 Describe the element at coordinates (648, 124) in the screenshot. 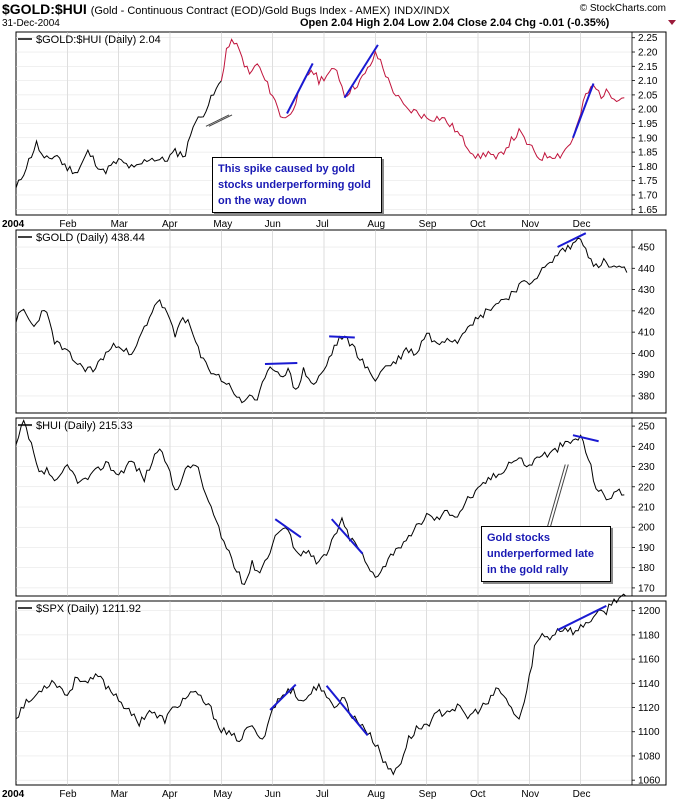

I see `y-tick-label: 1.95` at that location.